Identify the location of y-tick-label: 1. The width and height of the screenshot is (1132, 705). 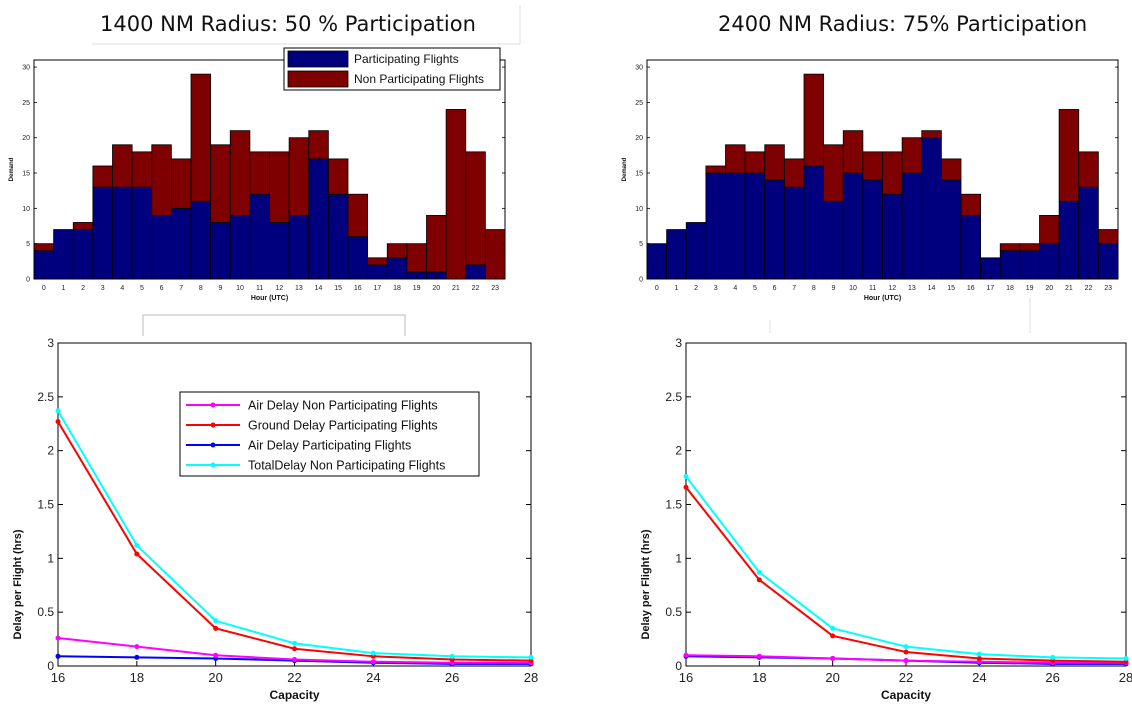
(50, 558).